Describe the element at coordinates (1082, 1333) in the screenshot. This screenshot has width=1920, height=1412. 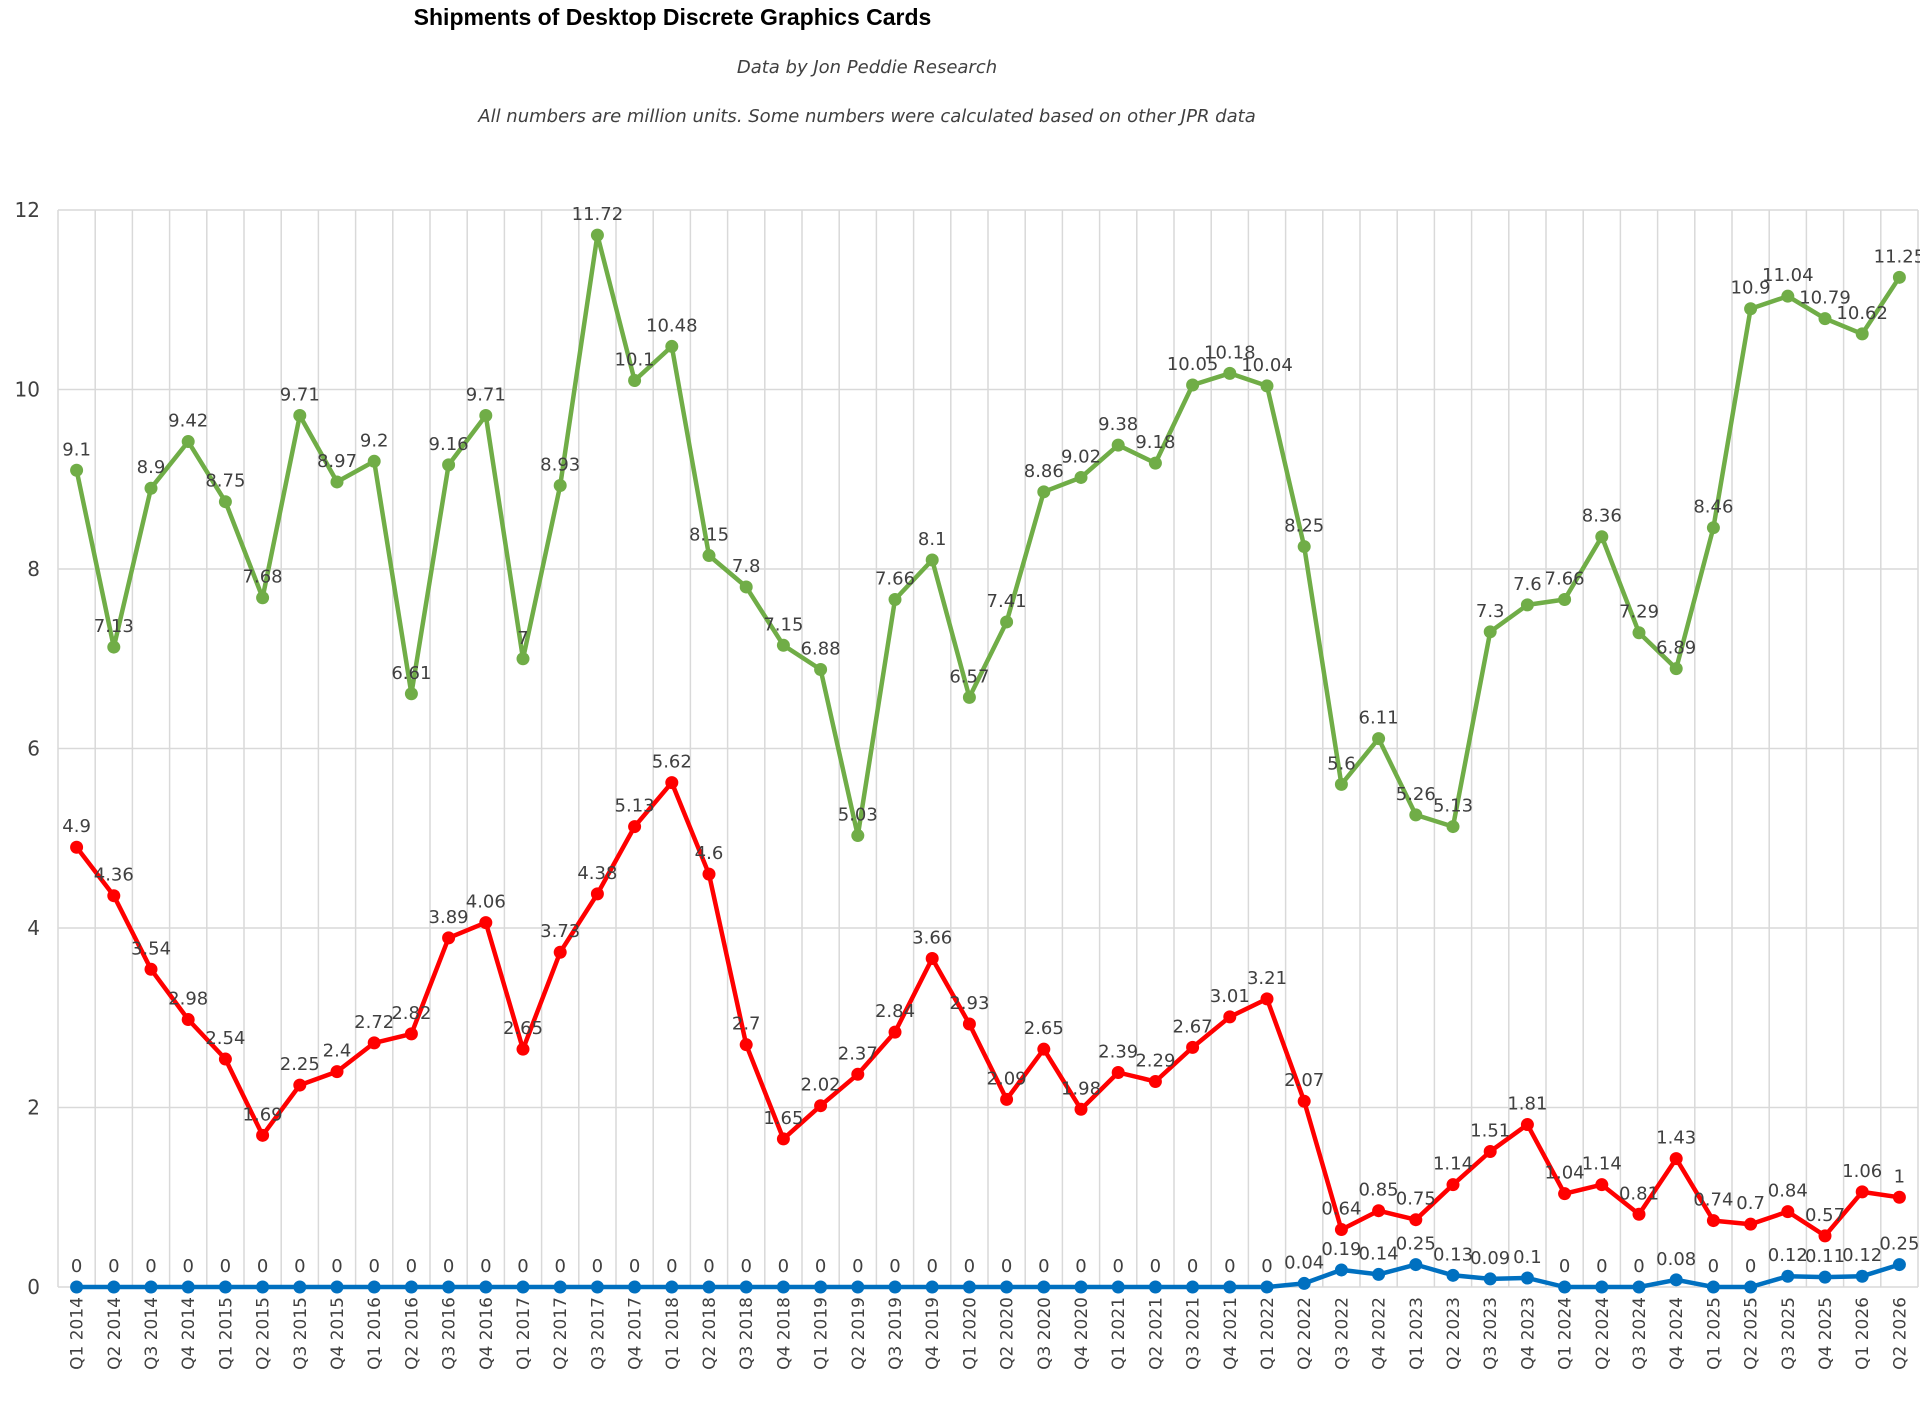
I see `x-tick-label: Q4 2020` at that location.